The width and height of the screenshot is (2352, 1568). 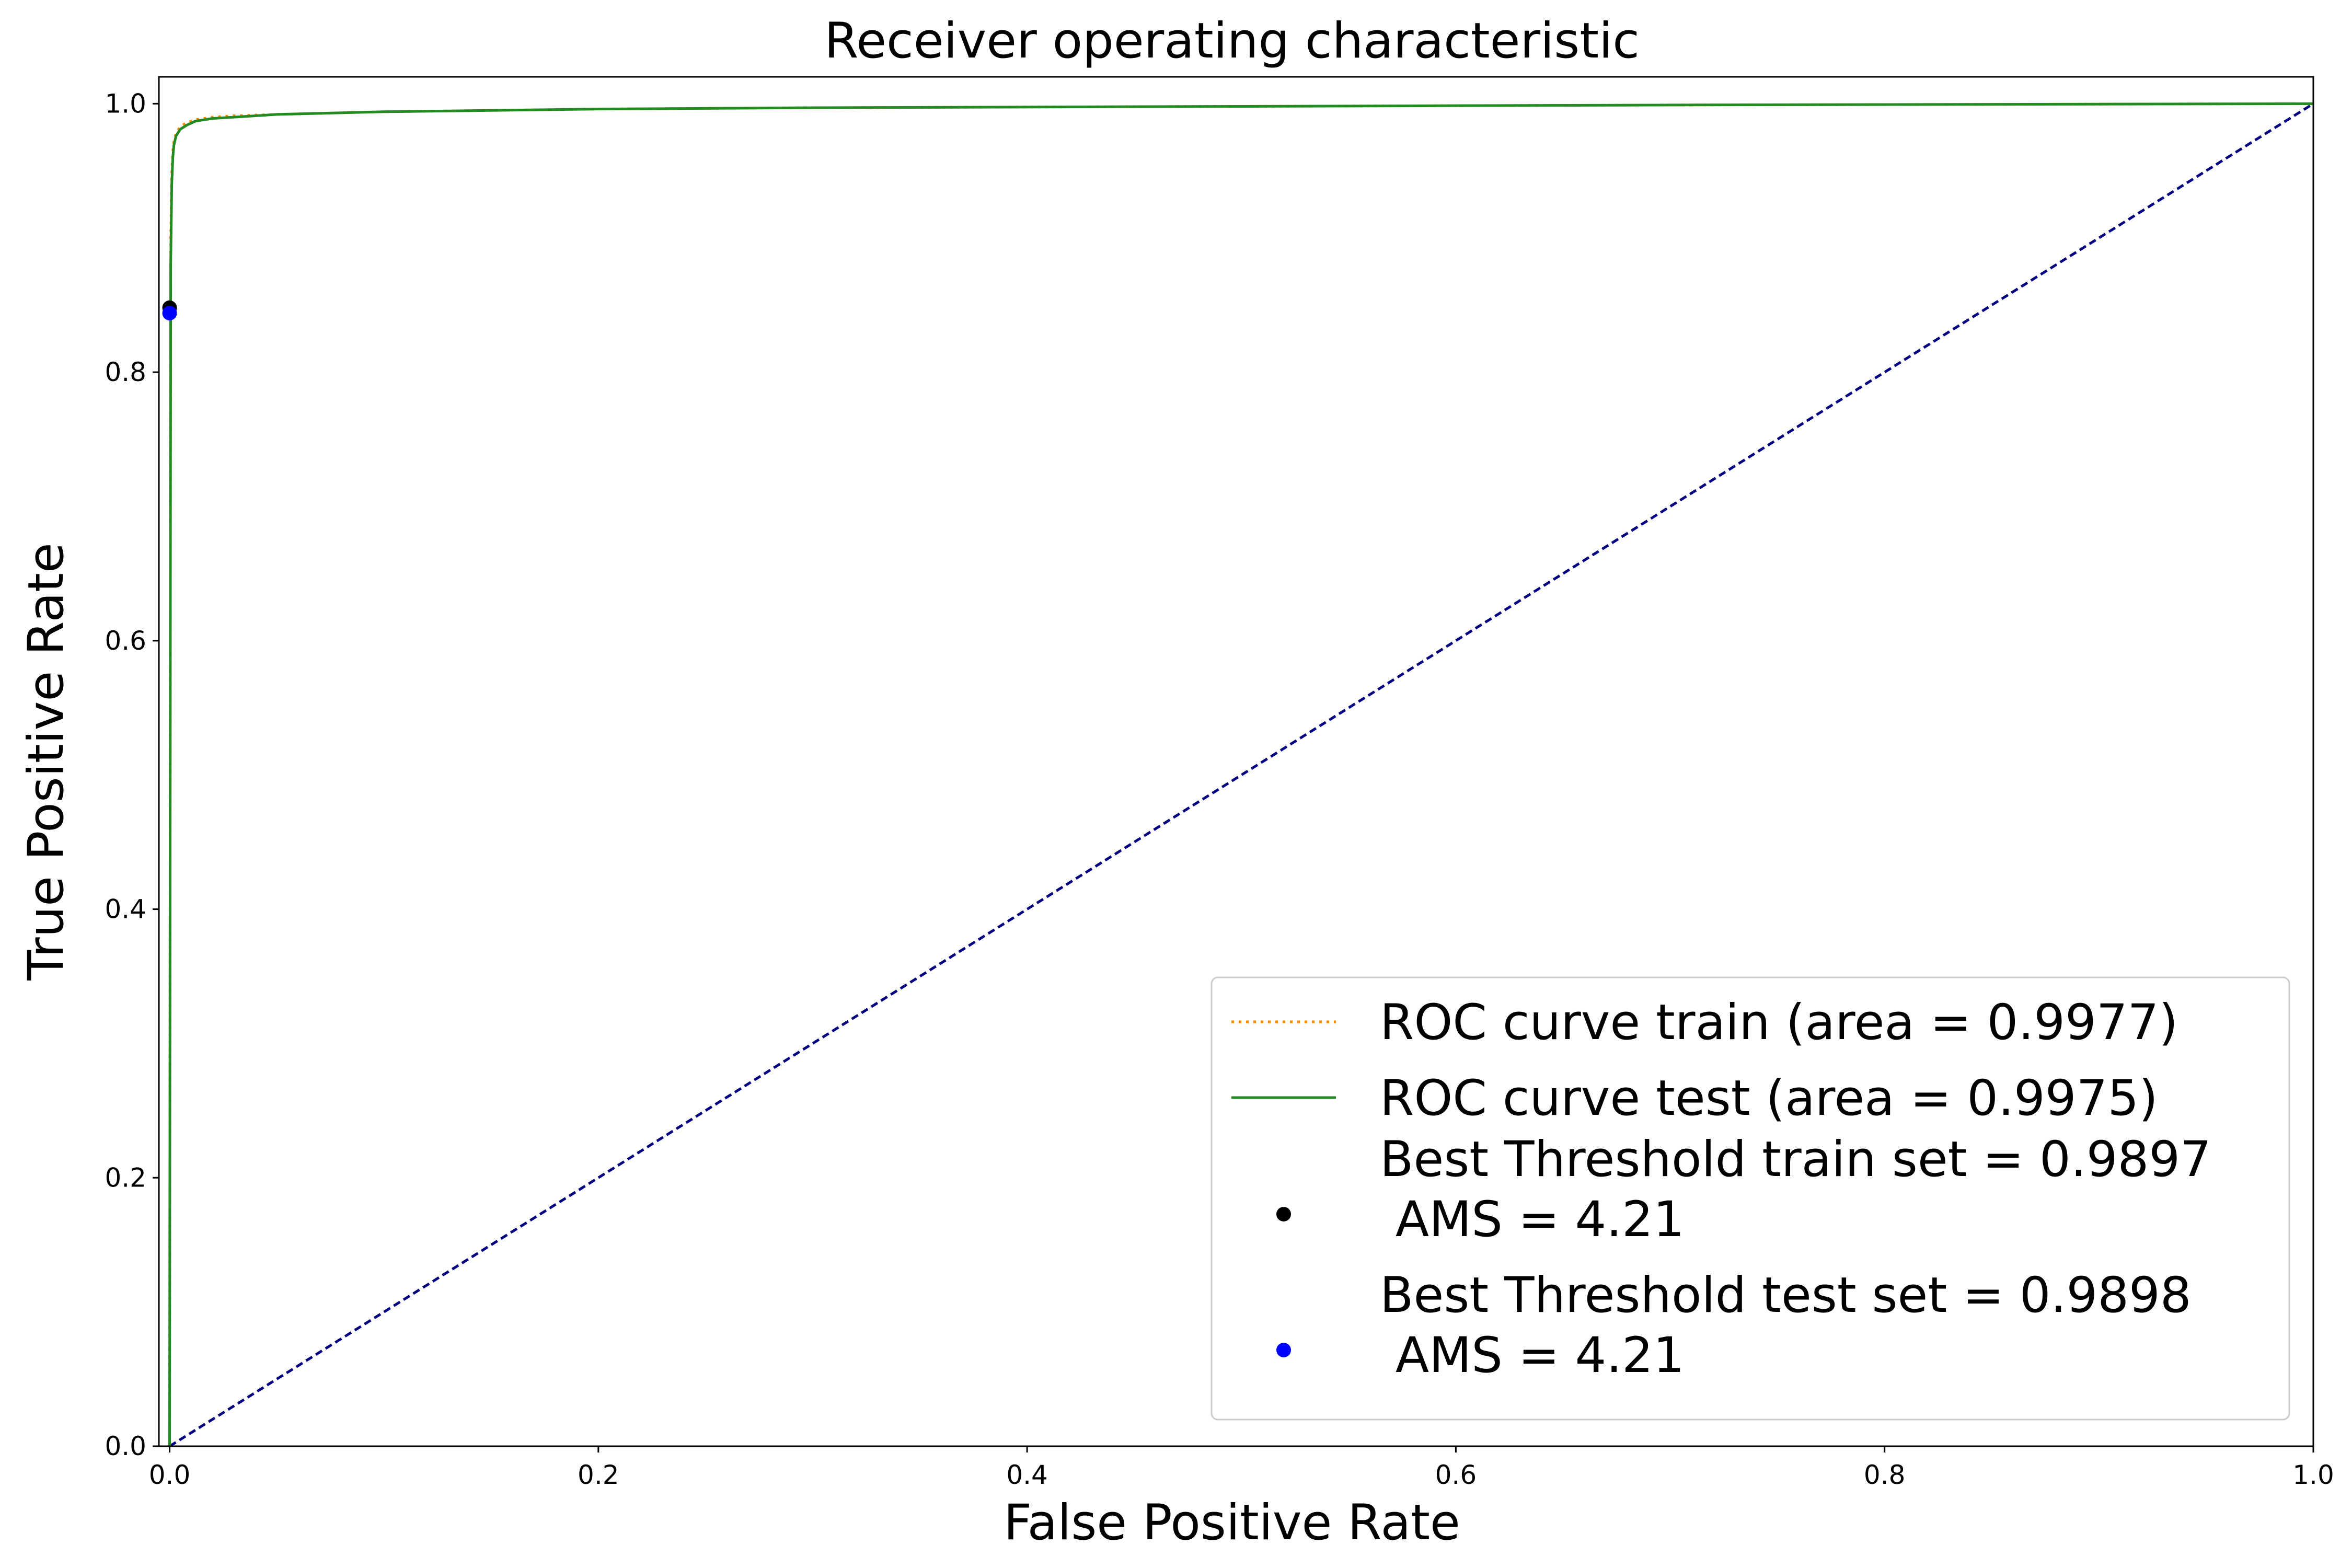 What do you see at coordinates (598, 1475) in the screenshot?
I see `x-tick-label: 0.2` at bounding box center [598, 1475].